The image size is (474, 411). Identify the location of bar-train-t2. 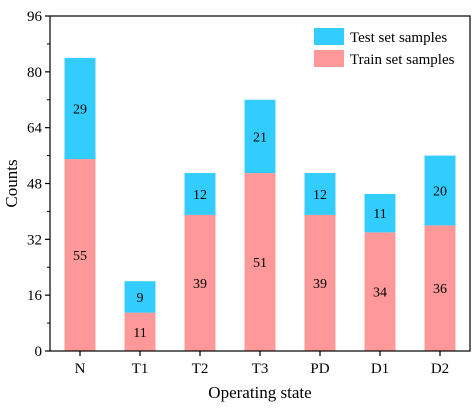
(200, 282).